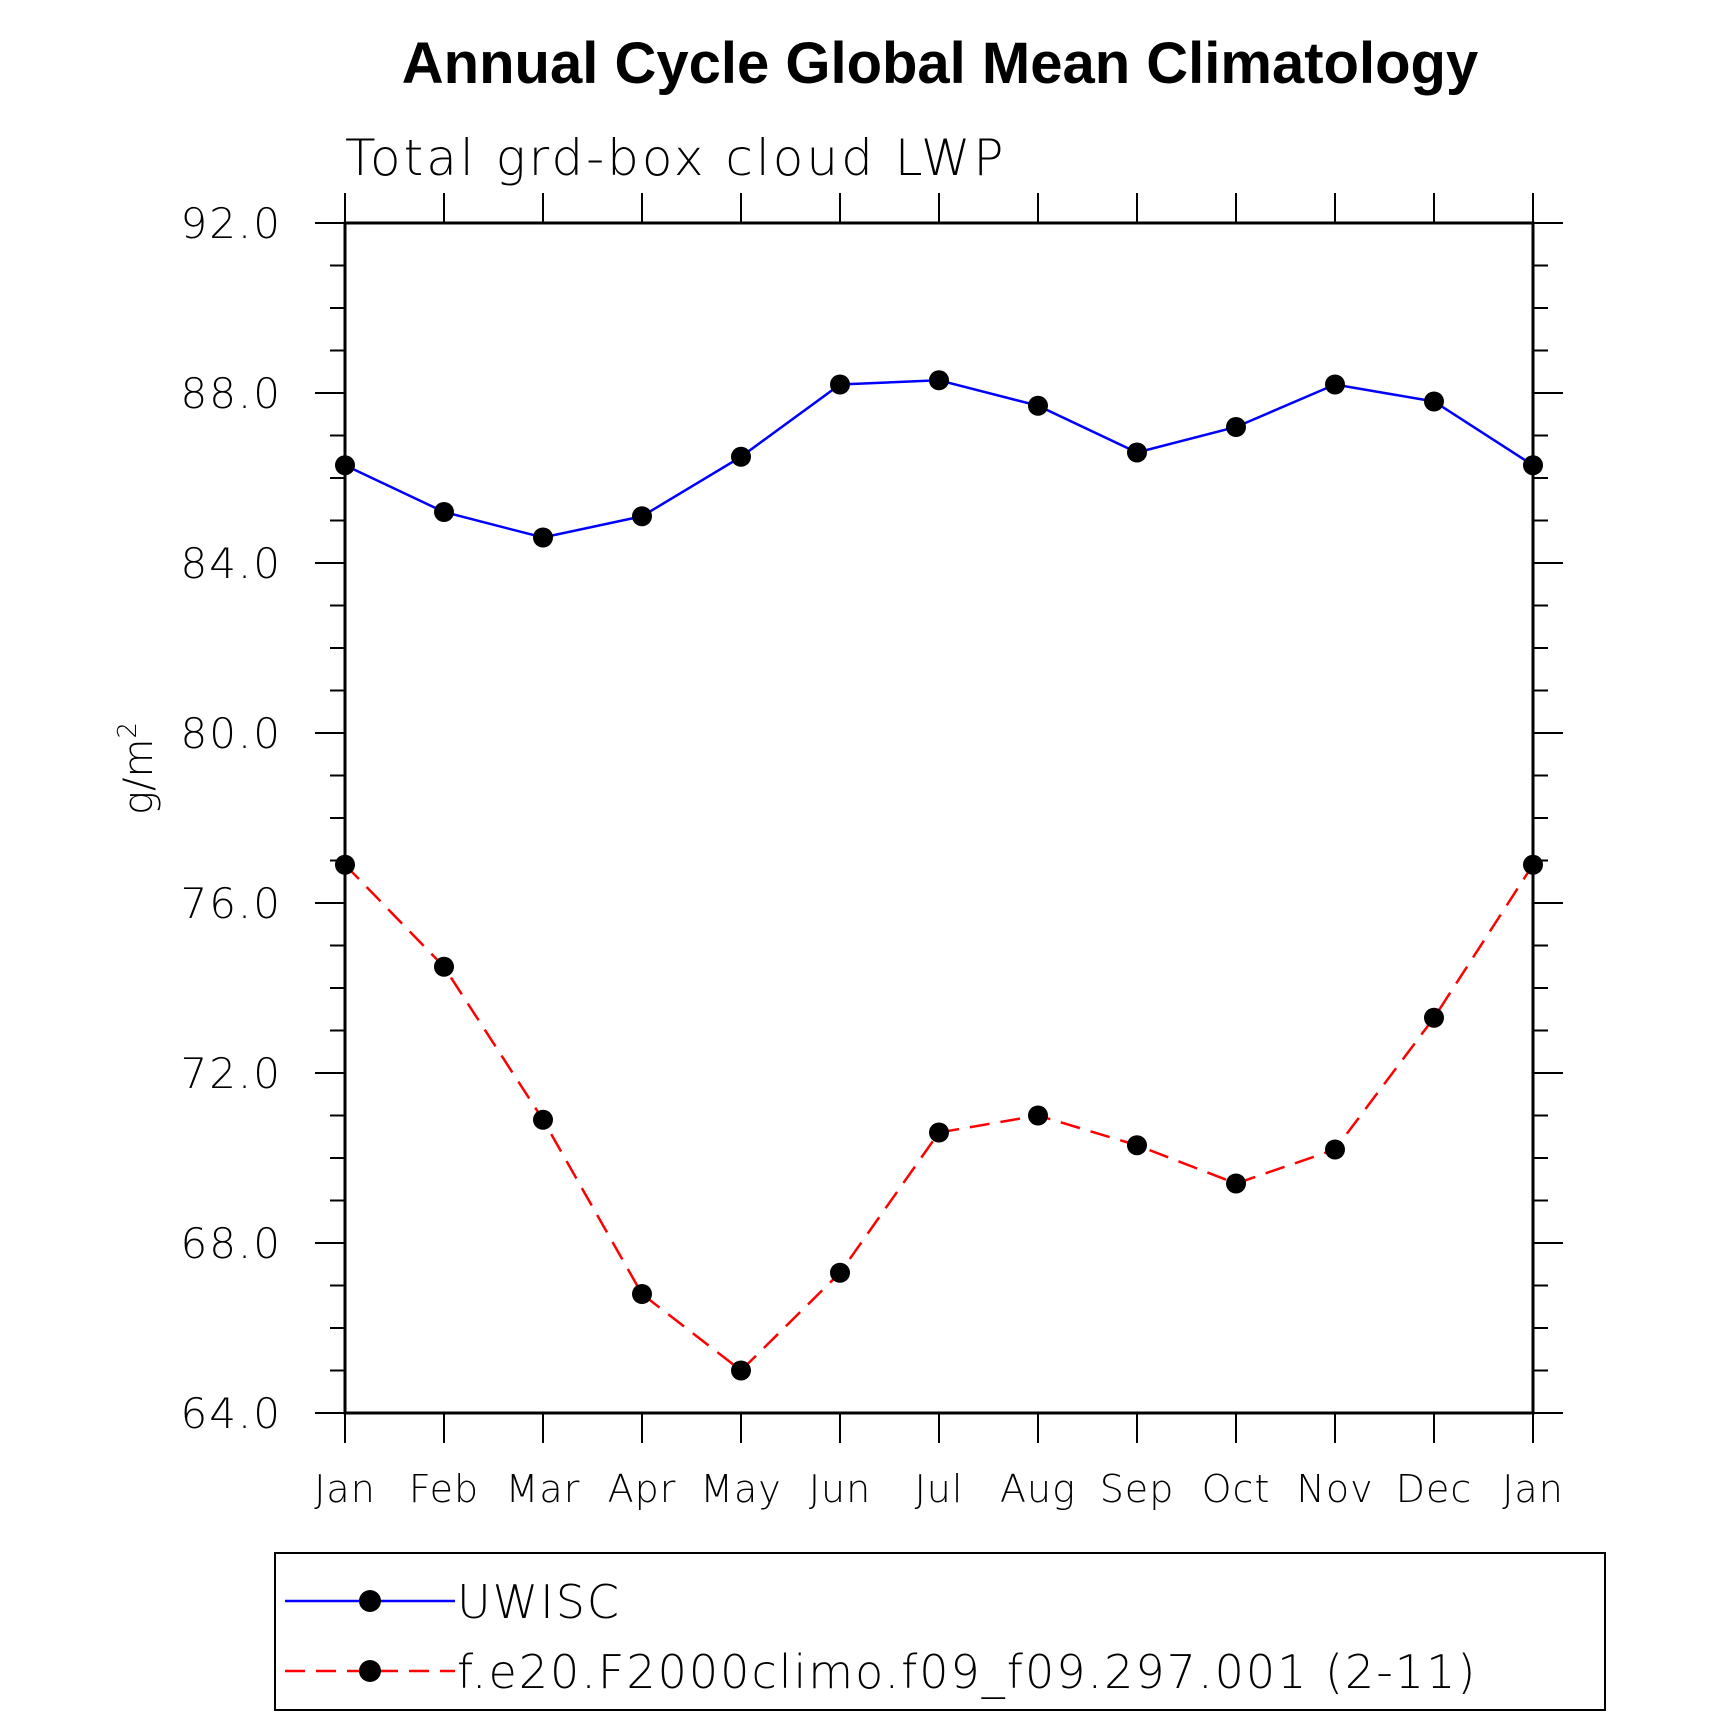 This screenshot has width=1710, height=1717. Describe the element at coordinates (231, 393) in the screenshot. I see `y-tick-label: 88.0` at that location.